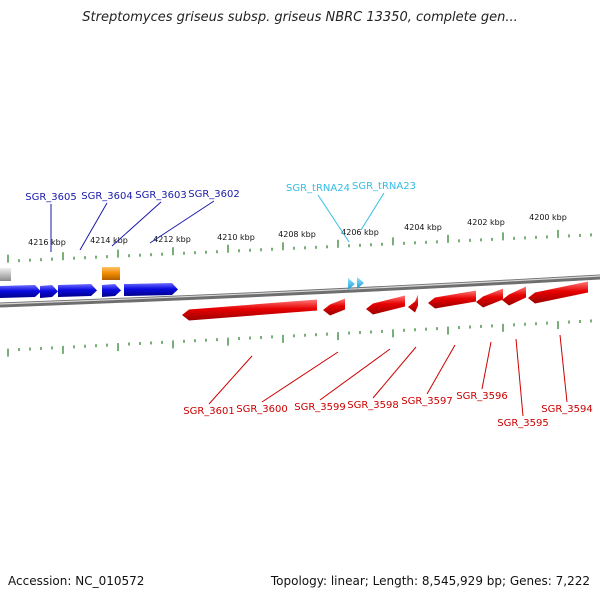  Describe the element at coordinates (482, 396) in the screenshot. I see `gene-label-sgr-3596: SGR_3596` at that location.